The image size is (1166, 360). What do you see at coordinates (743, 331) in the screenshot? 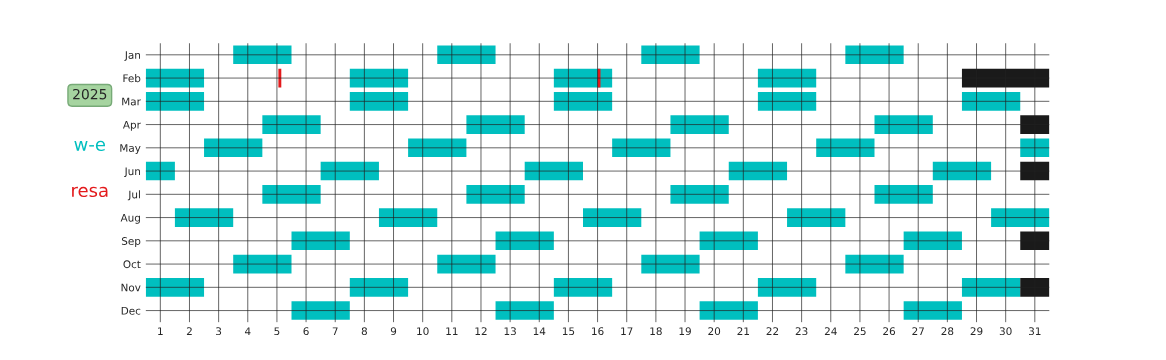
I see `x-tick-label: 21` at bounding box center [743, 331].